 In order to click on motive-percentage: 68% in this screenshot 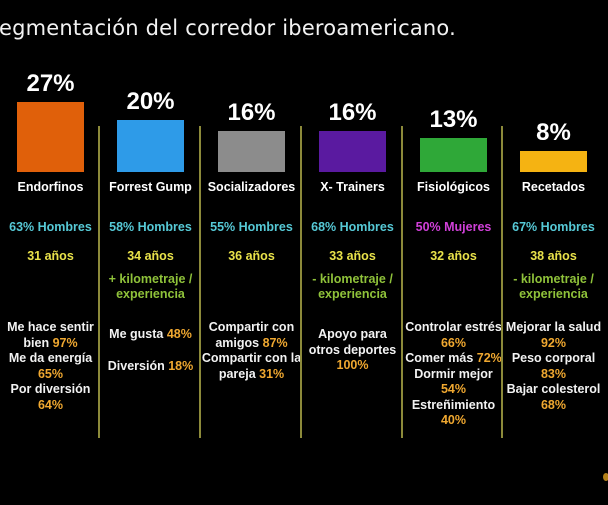, I will do `click(553, 404)`.